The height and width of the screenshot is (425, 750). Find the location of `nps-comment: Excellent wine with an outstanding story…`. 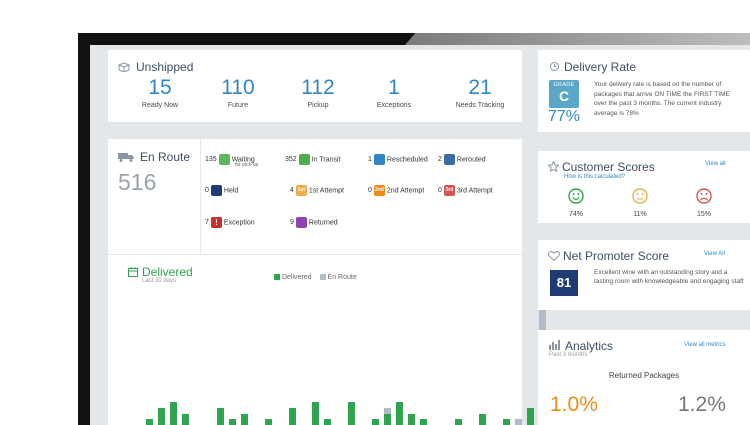

nps-comment: Excellent wine with an outstanding story… is located at coordinates (669, 277).